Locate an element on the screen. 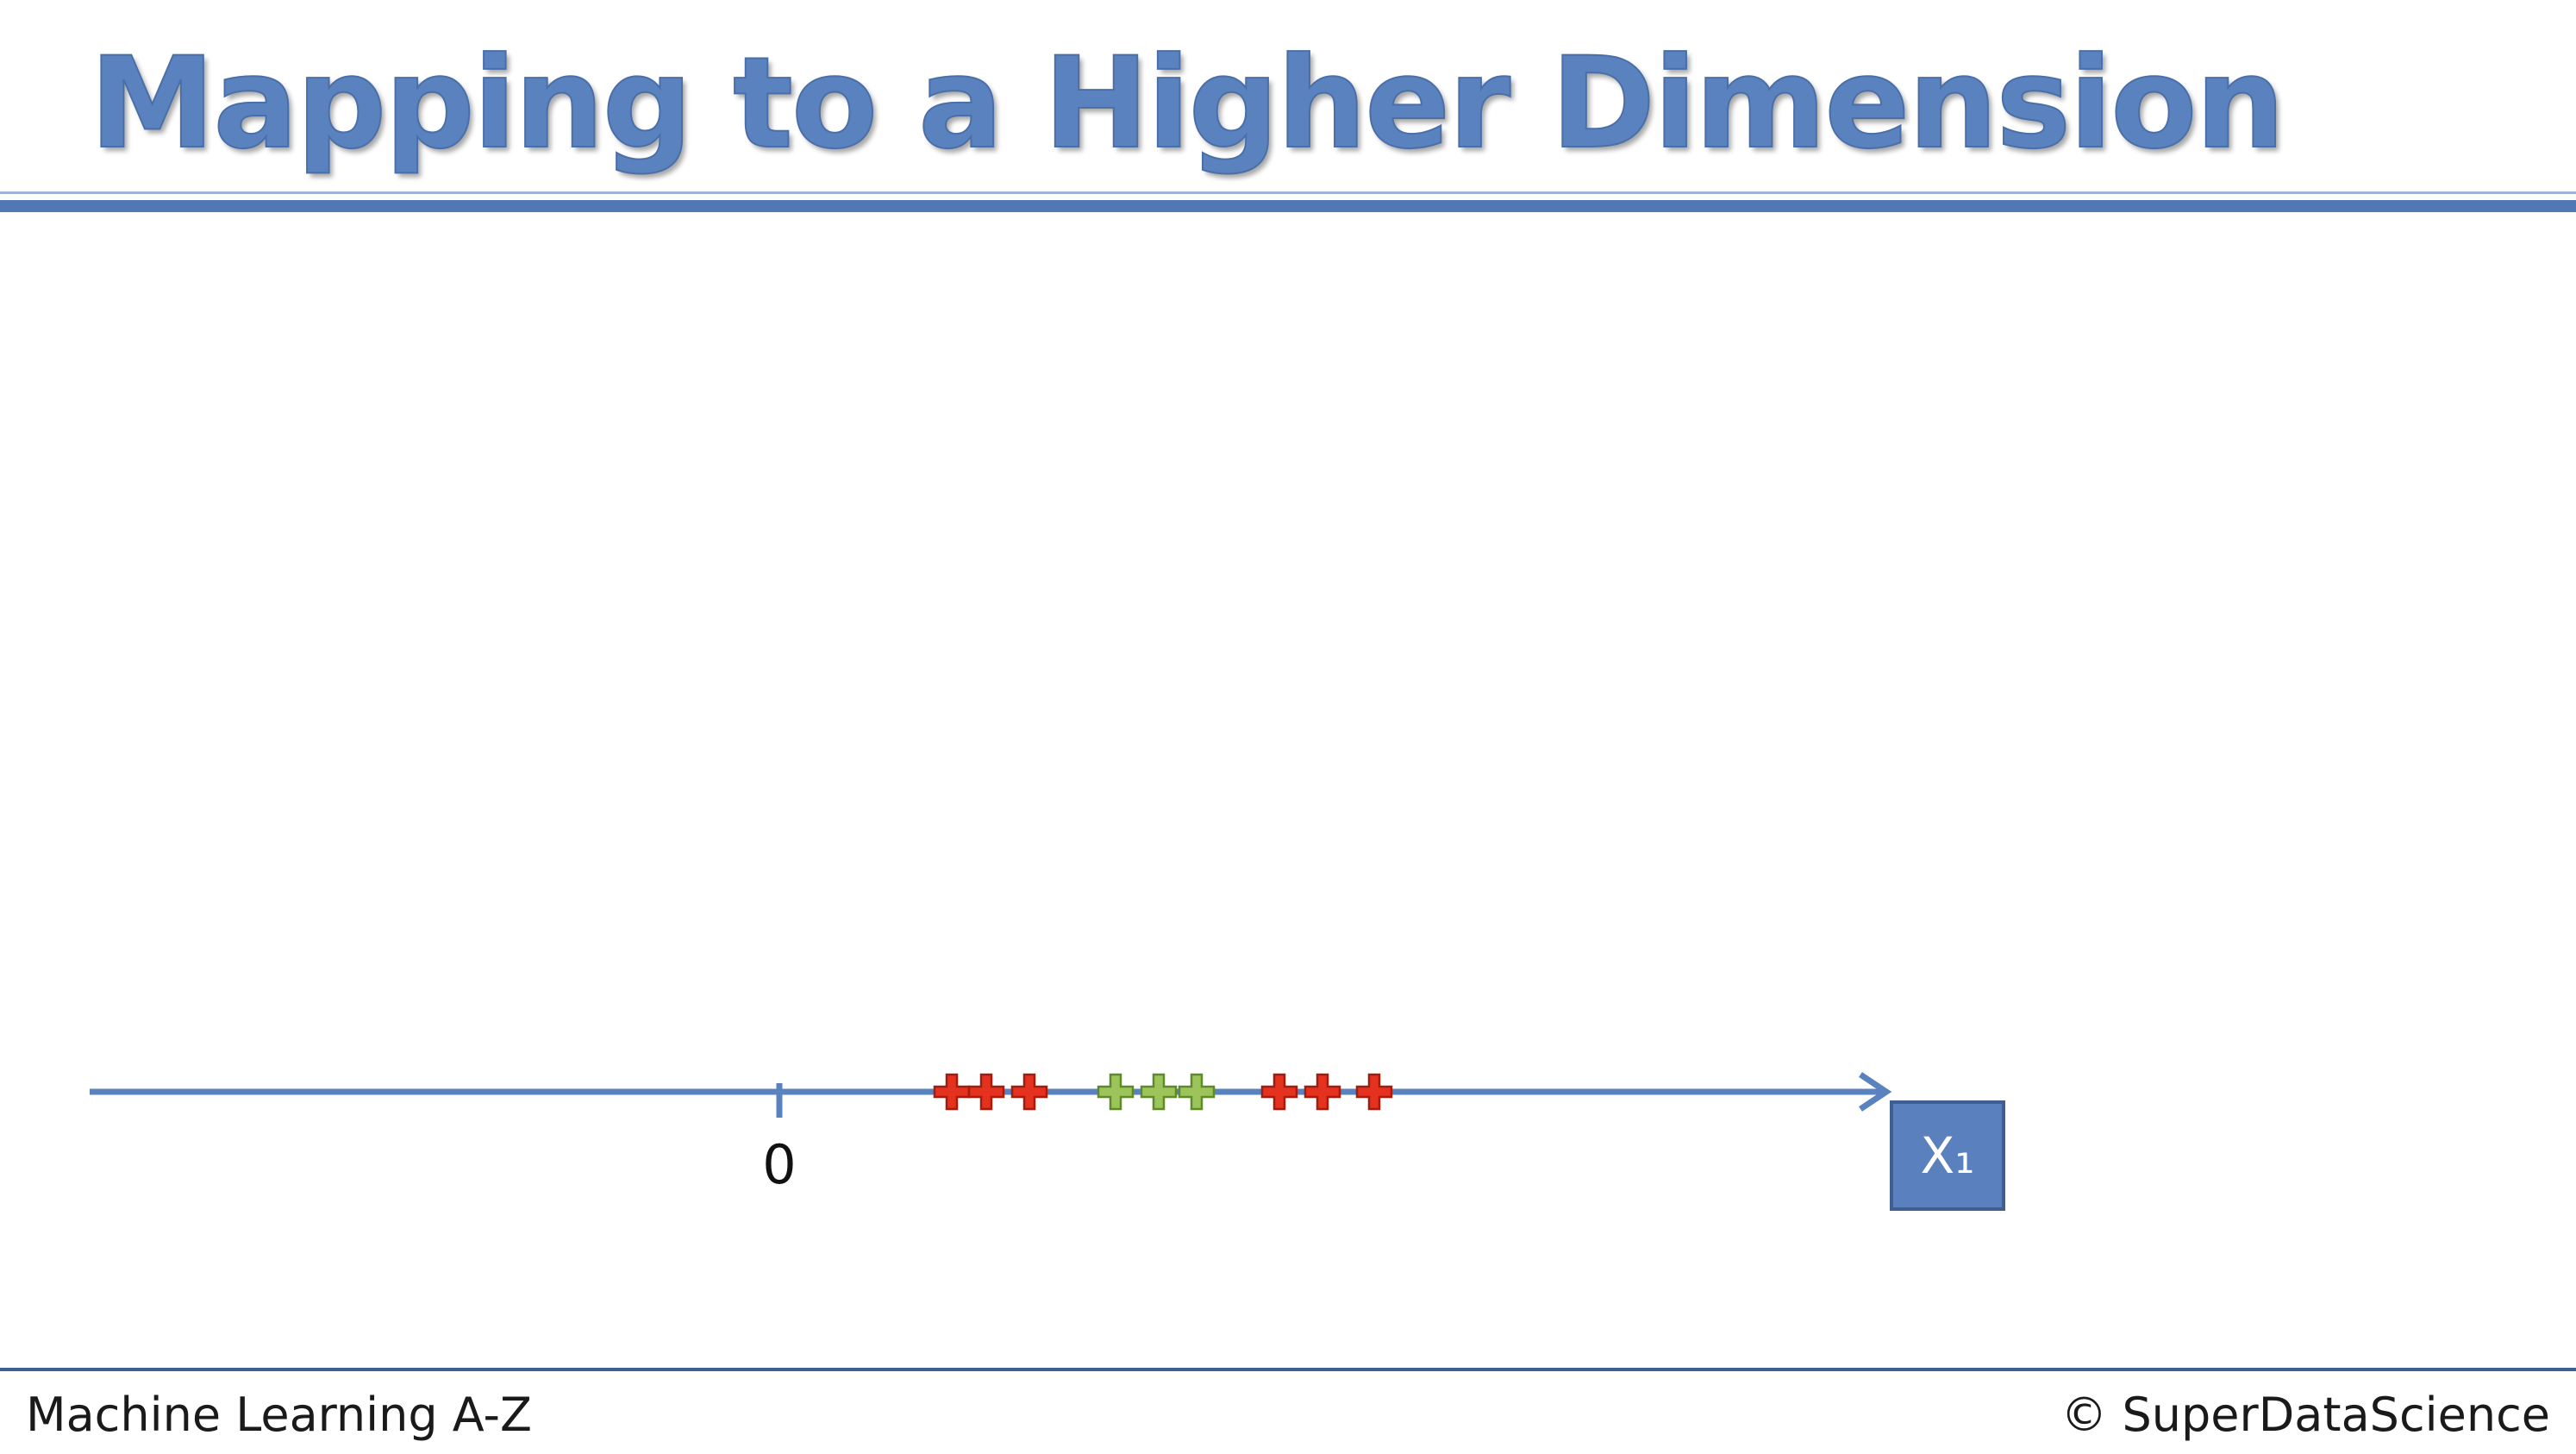 This screenshot has width=2576, height=1454. x1-axis-arrowhead is located at coordinates (1875, 1092).